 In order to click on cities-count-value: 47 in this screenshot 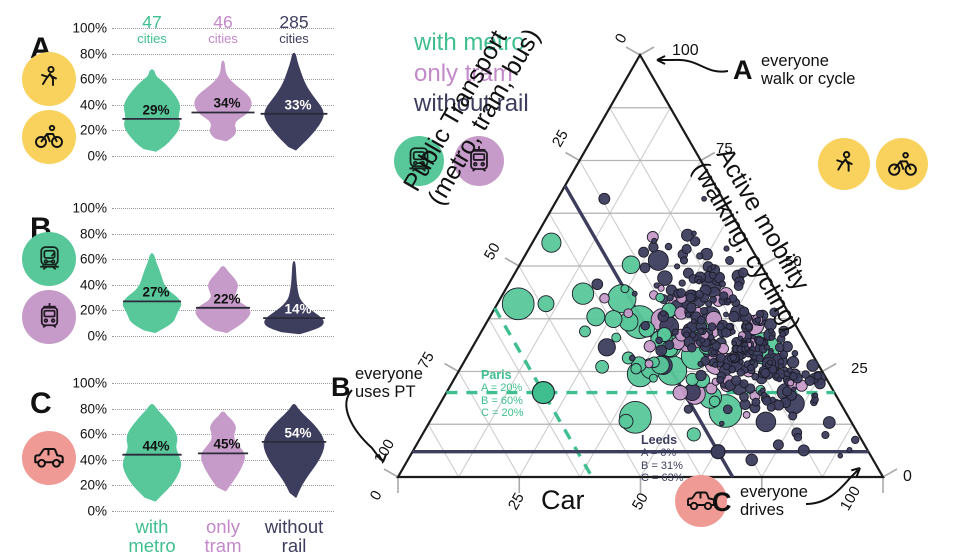, I will do `click(152, 22)`.